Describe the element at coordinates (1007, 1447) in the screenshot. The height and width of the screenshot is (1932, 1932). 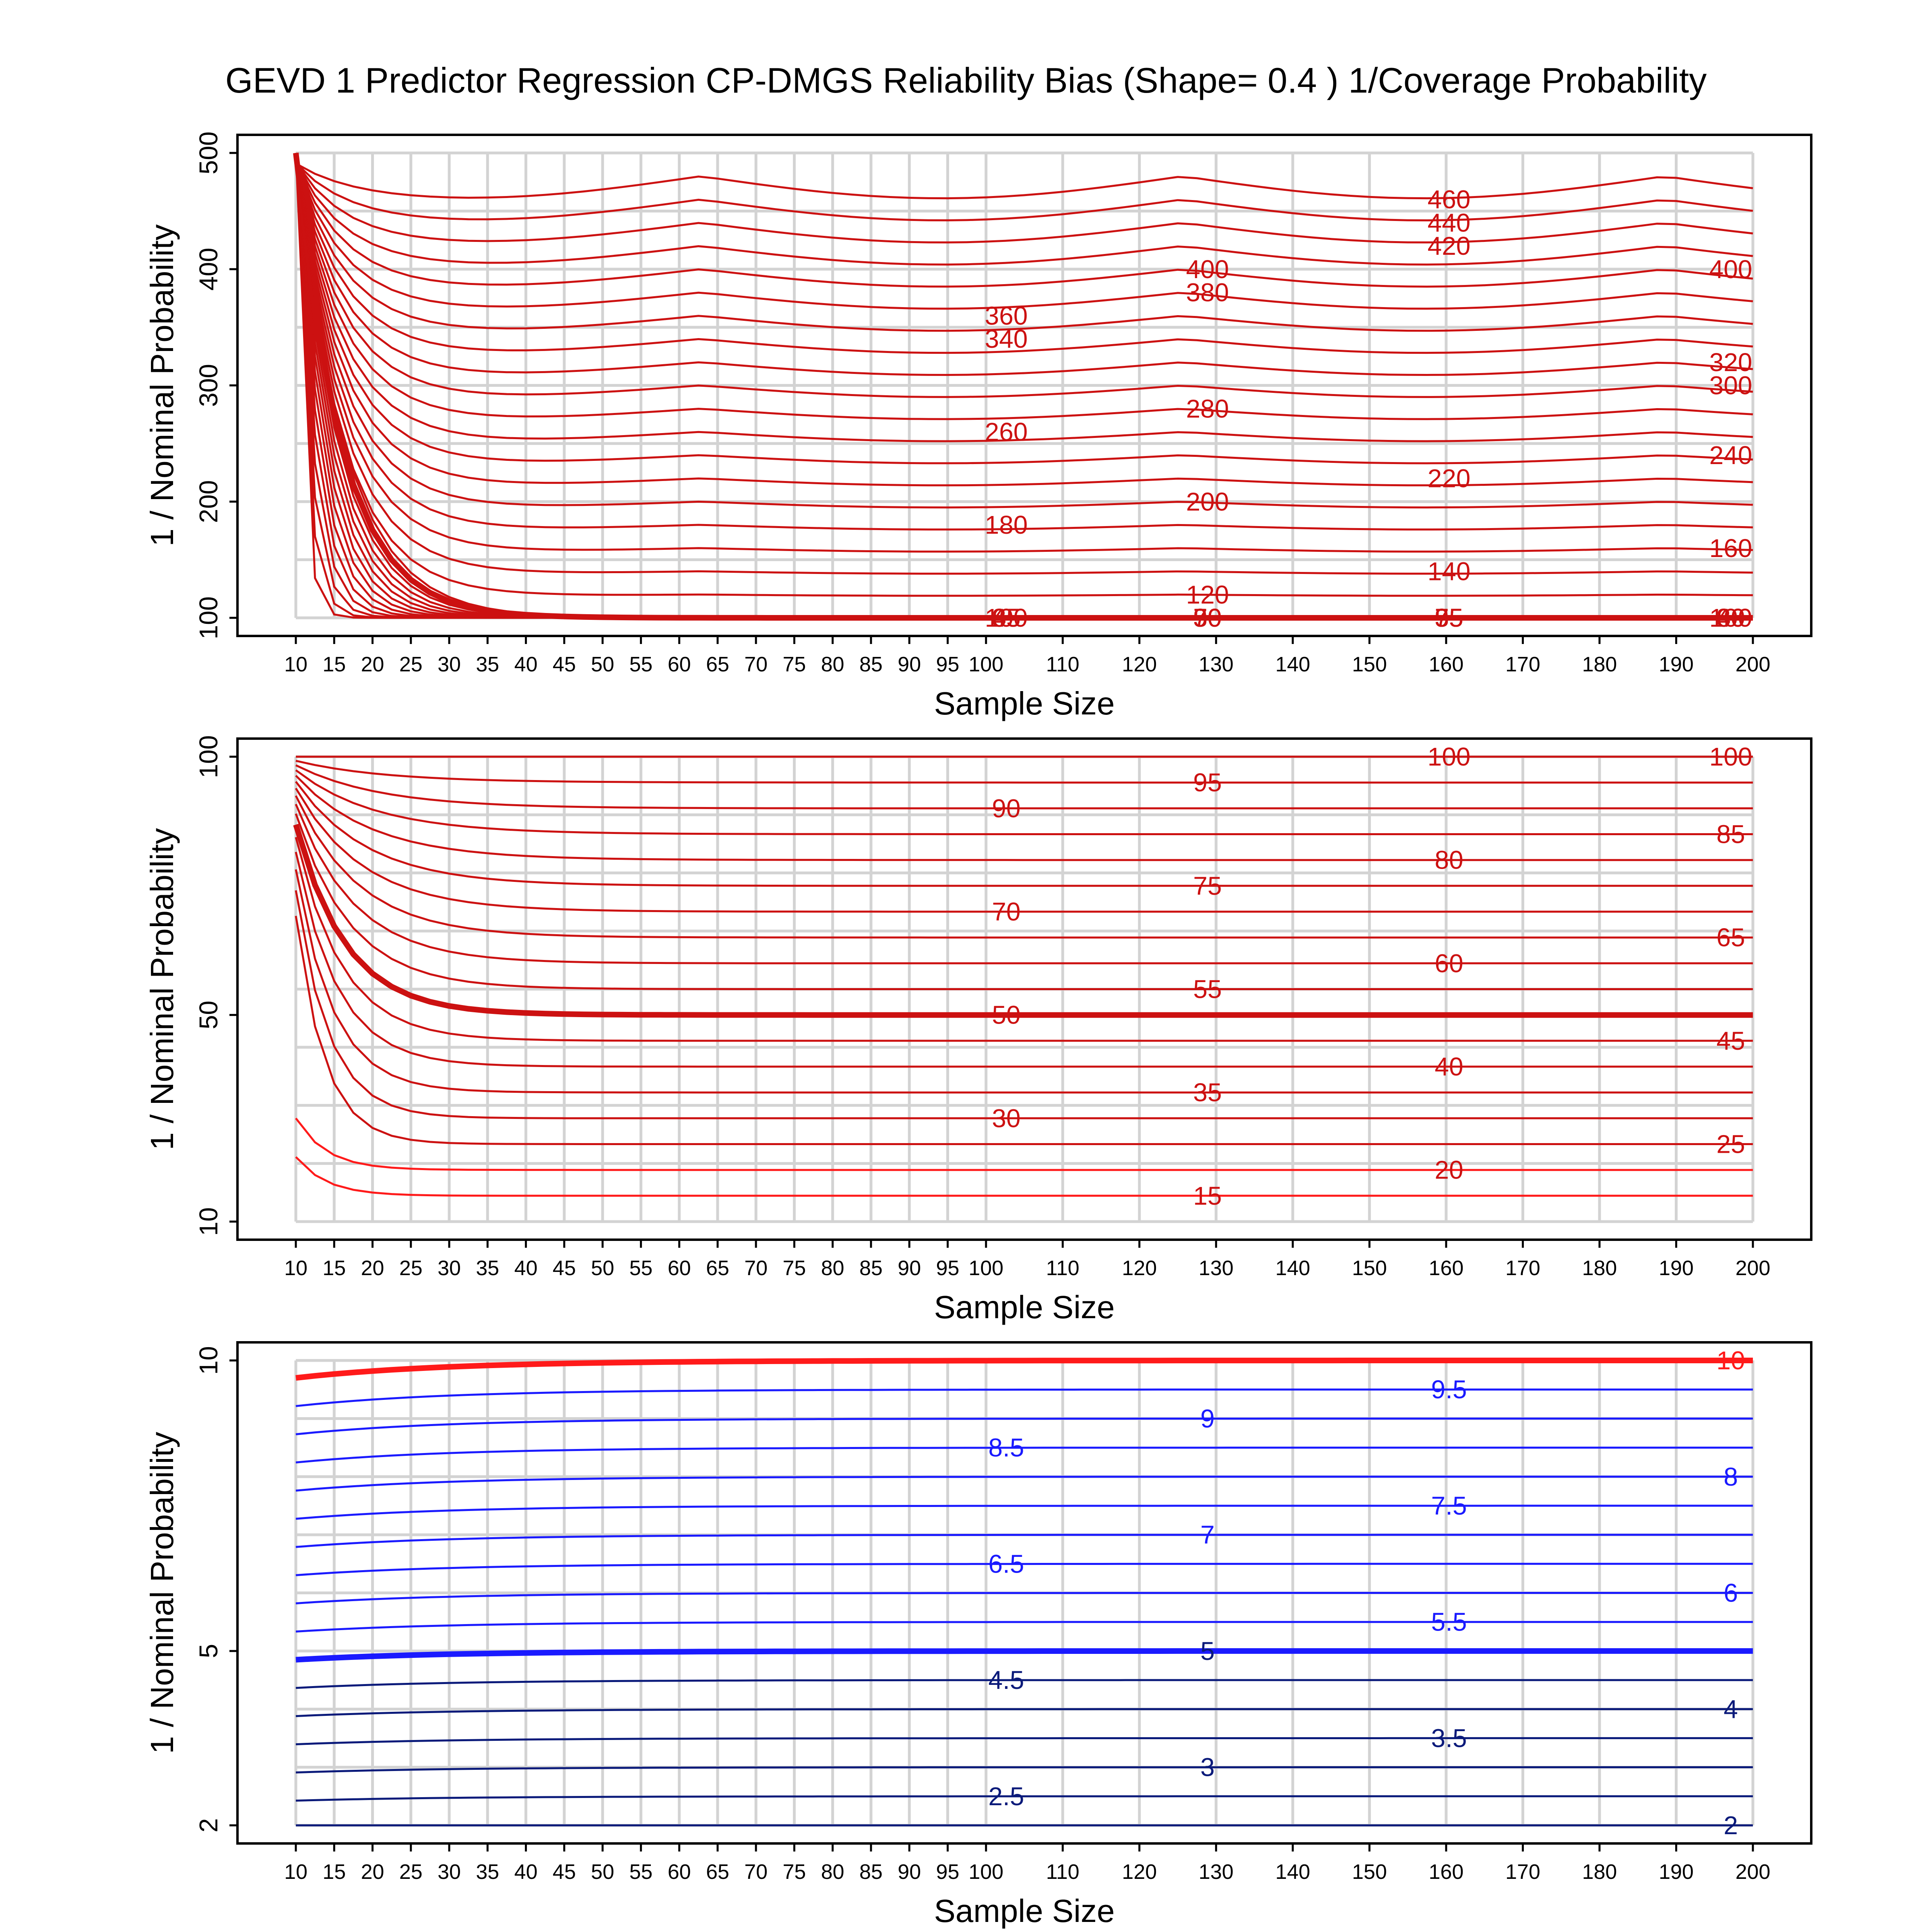
I see `contour-label: 8.5` at that location.